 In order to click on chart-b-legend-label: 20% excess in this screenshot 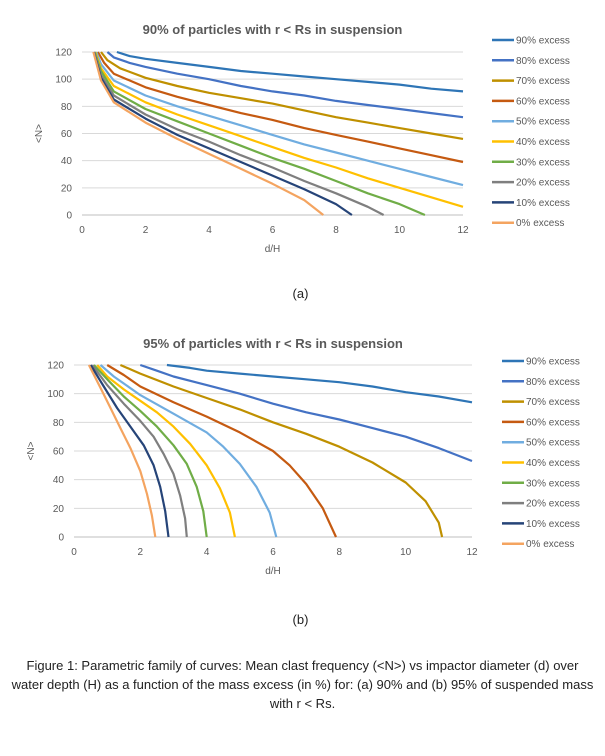, I will do `click(553, 504)`.